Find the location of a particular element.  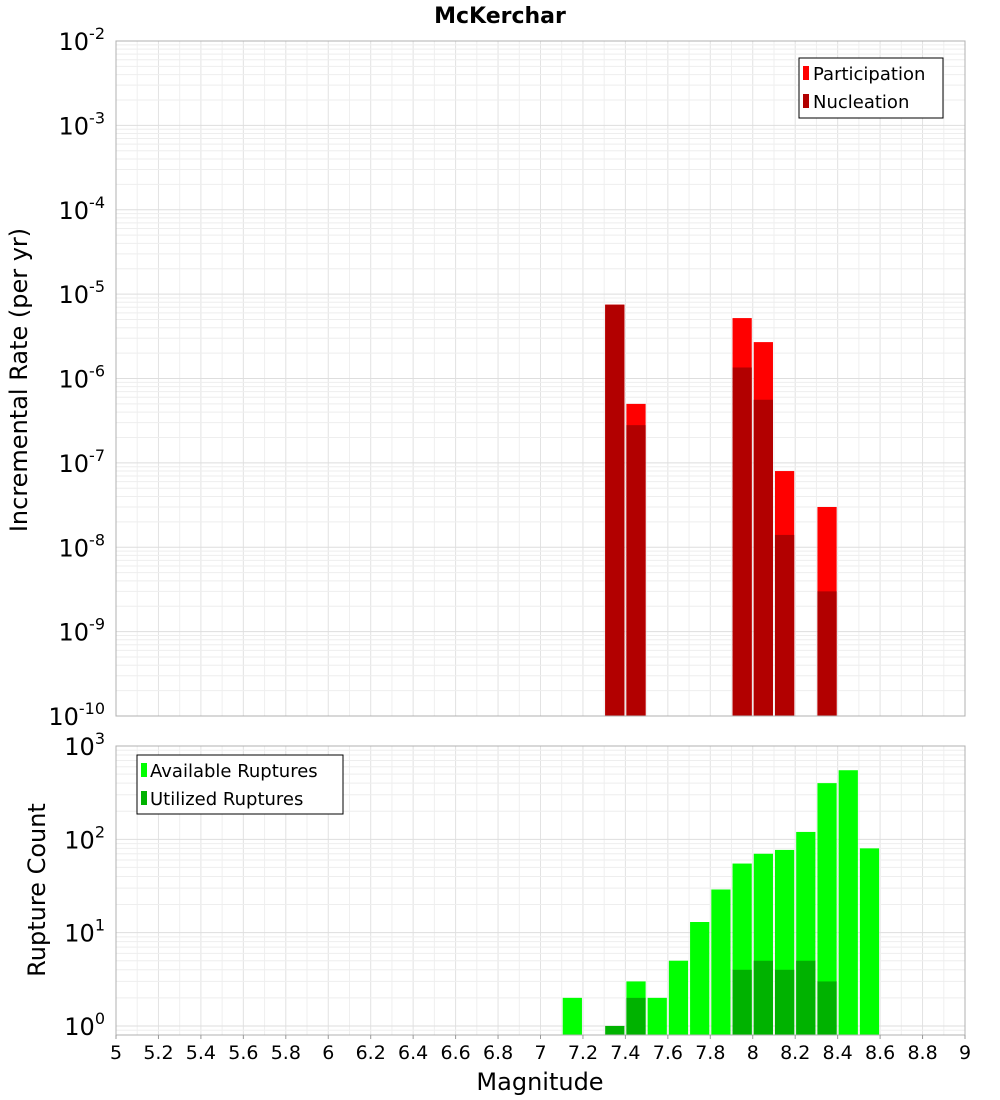

y-tick-label: 10⁻⁴ is located at coordinates (82, 209).